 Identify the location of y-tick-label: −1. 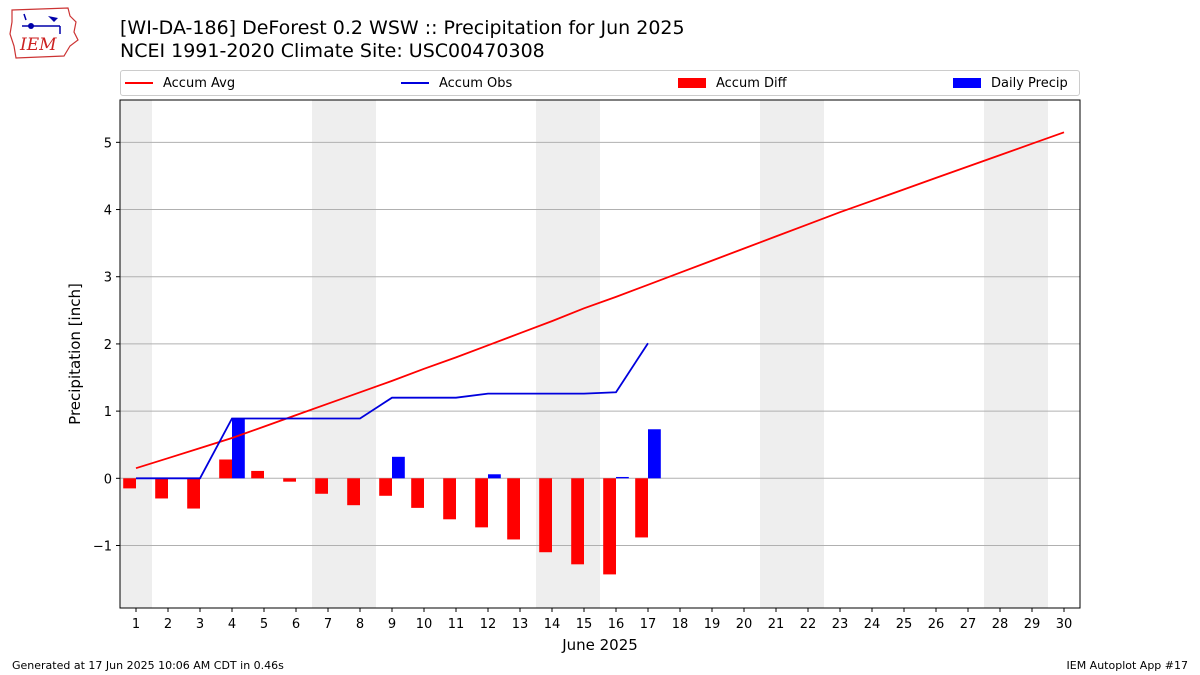
(102, 547).